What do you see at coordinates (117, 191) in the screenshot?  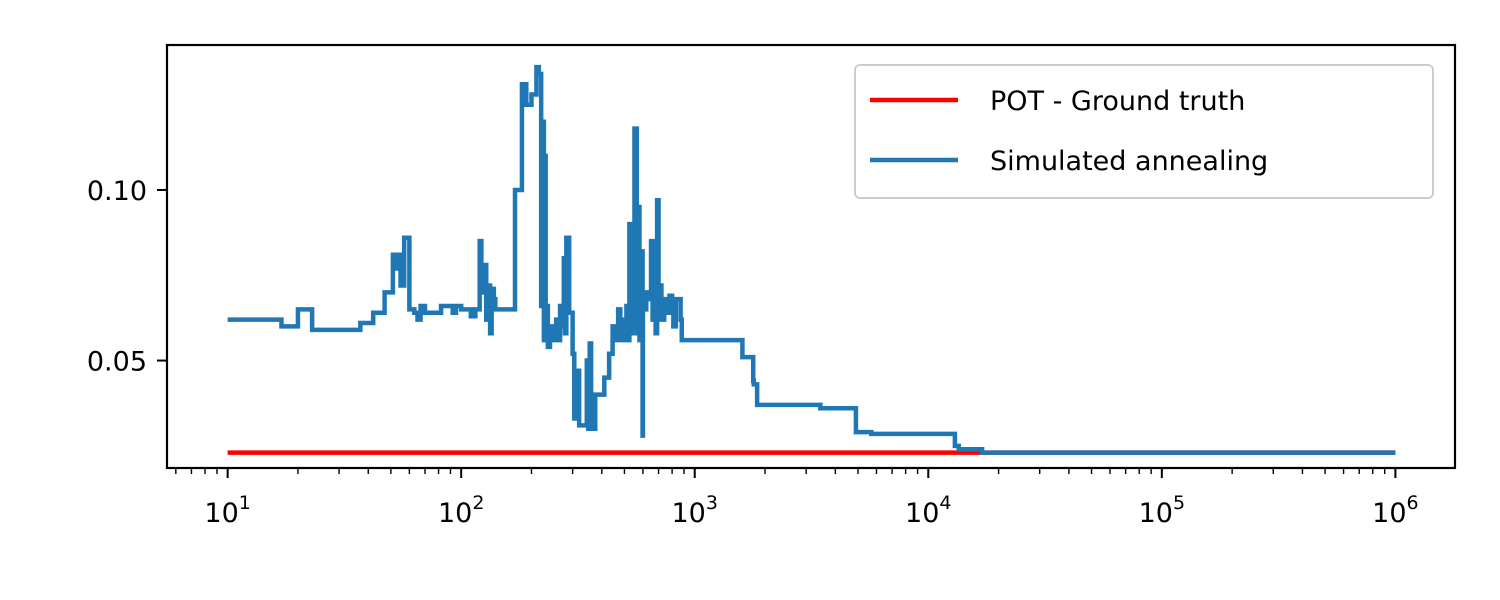 I see `y-tick-label: 0.10` at bounding box center [117, 191].